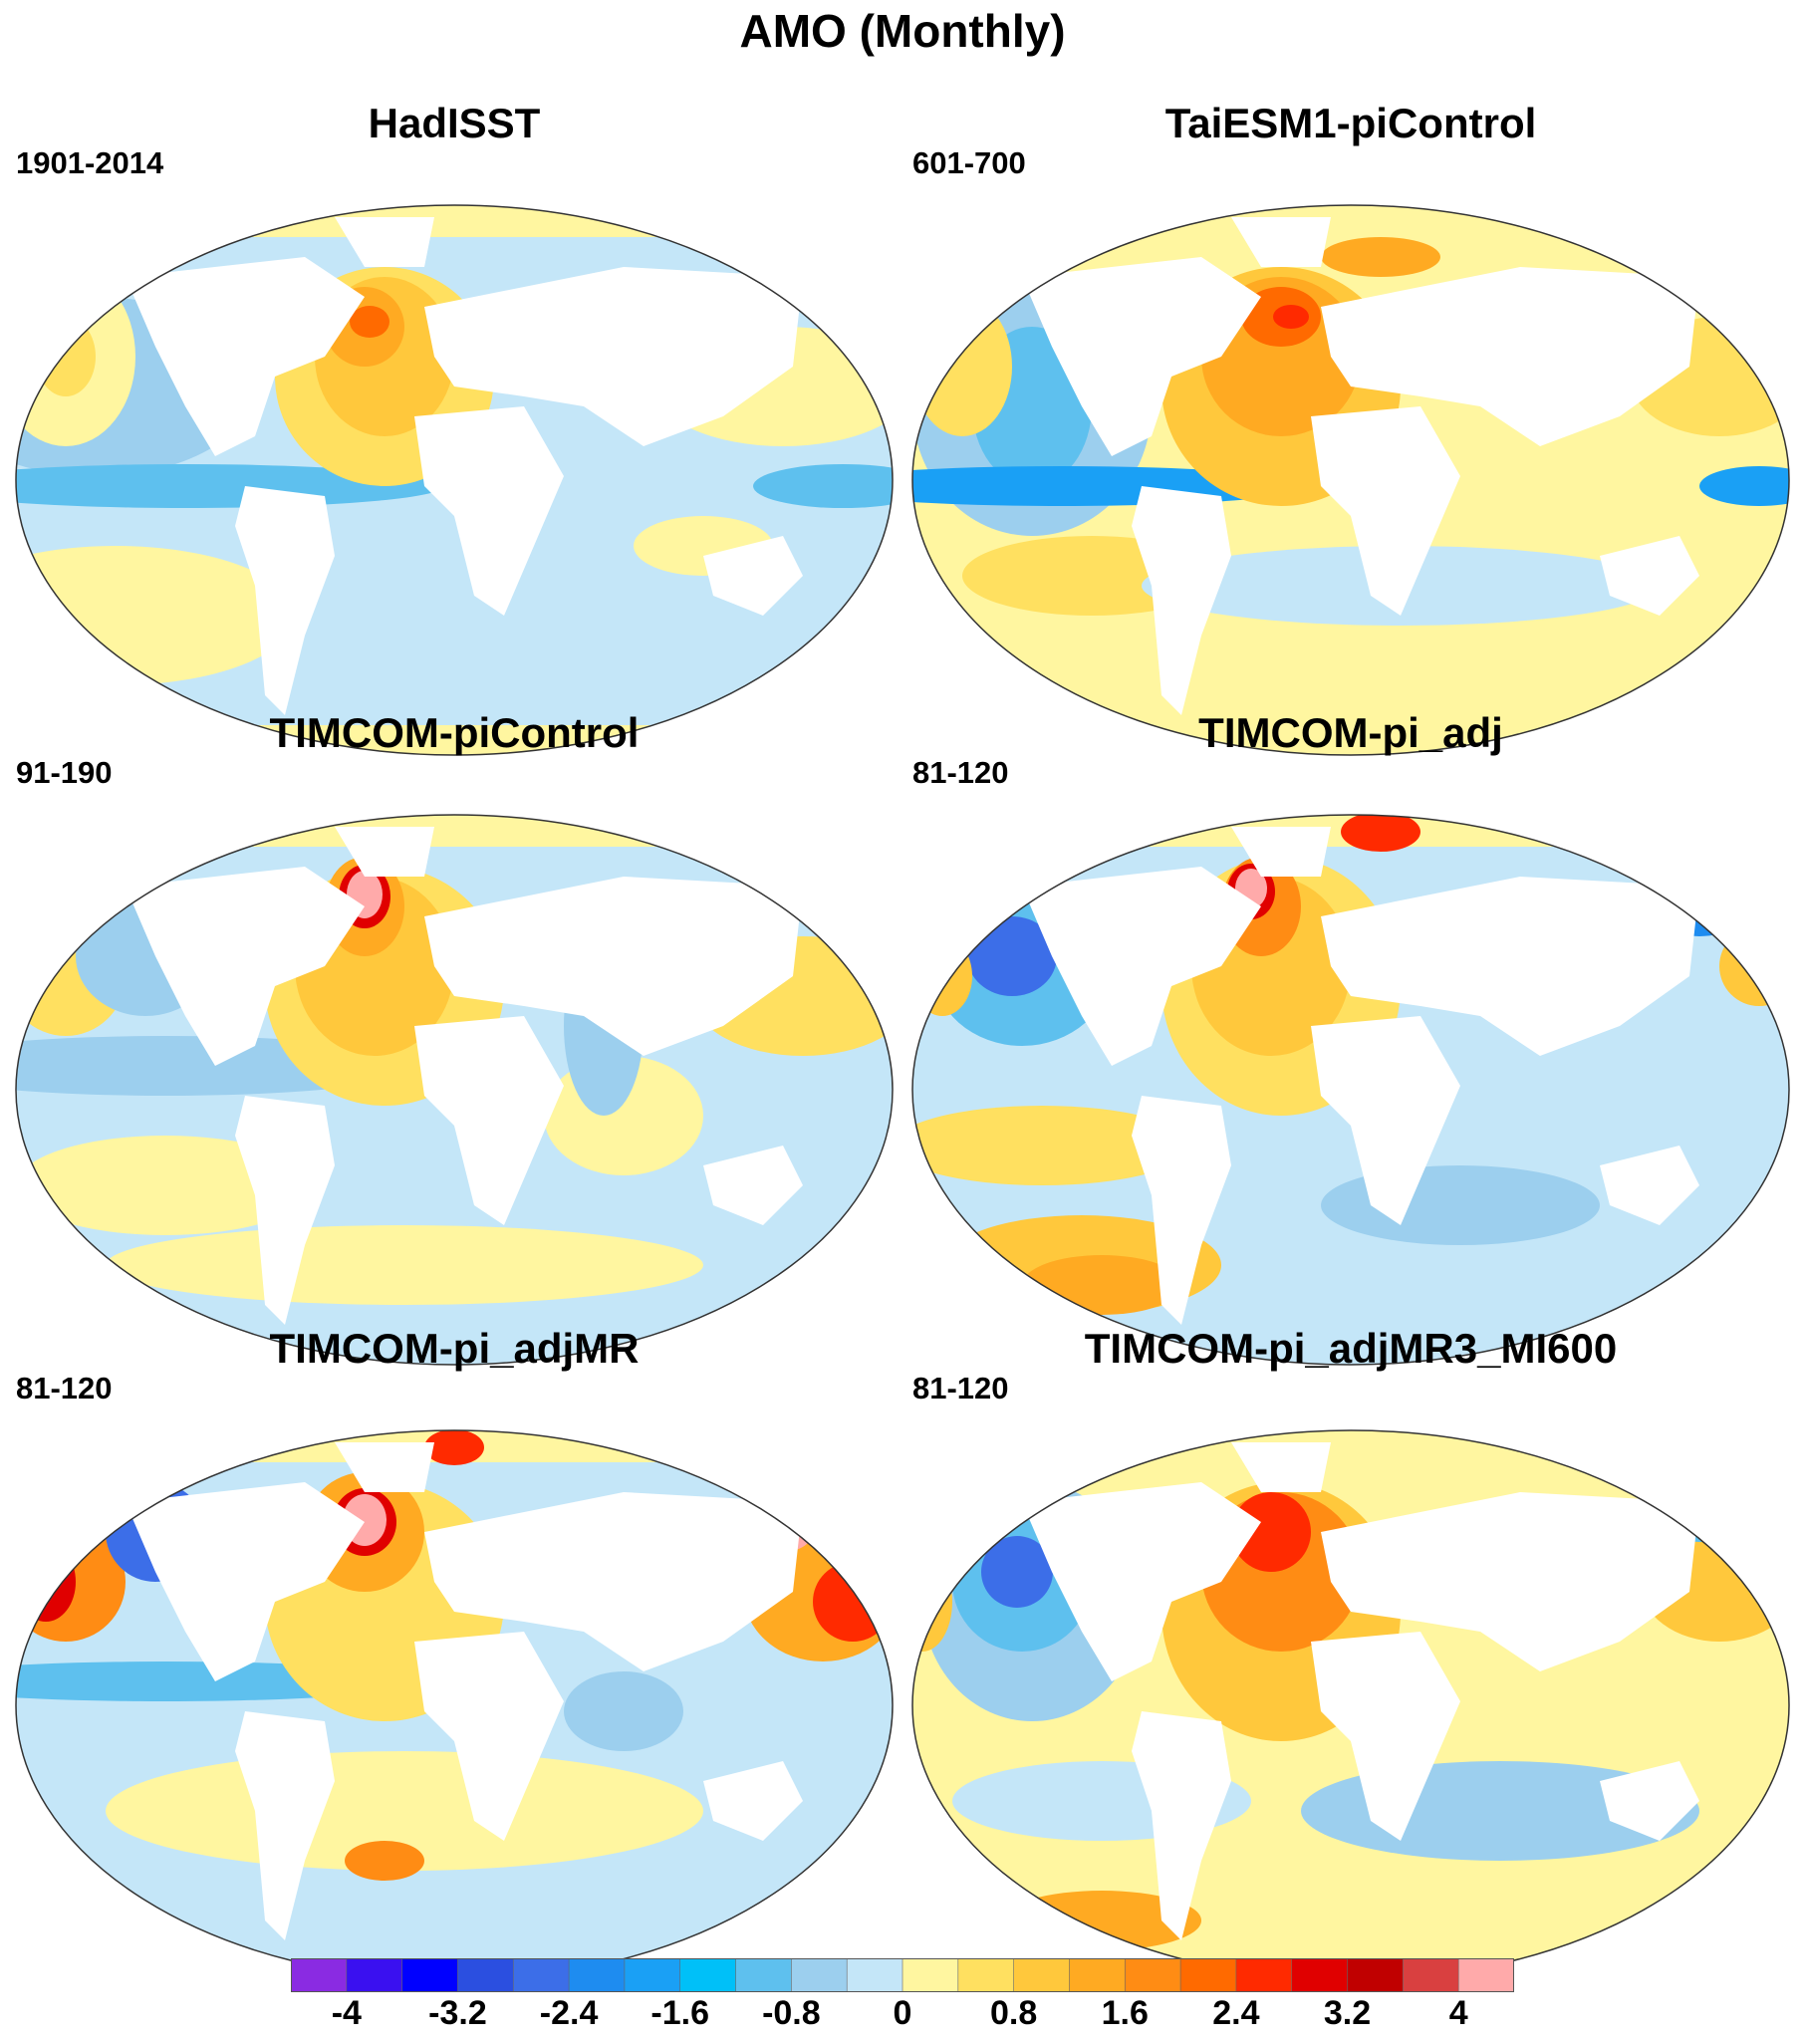 This screenshot has width=1805, height=2044. I want to click on colorbar-tick-label: 0.8, so click(1013, 2013).